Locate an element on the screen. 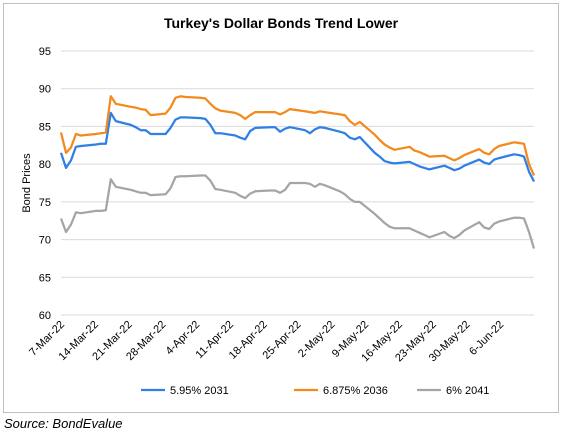  y-tick-label: 90 is located at coordinates (45, 90).